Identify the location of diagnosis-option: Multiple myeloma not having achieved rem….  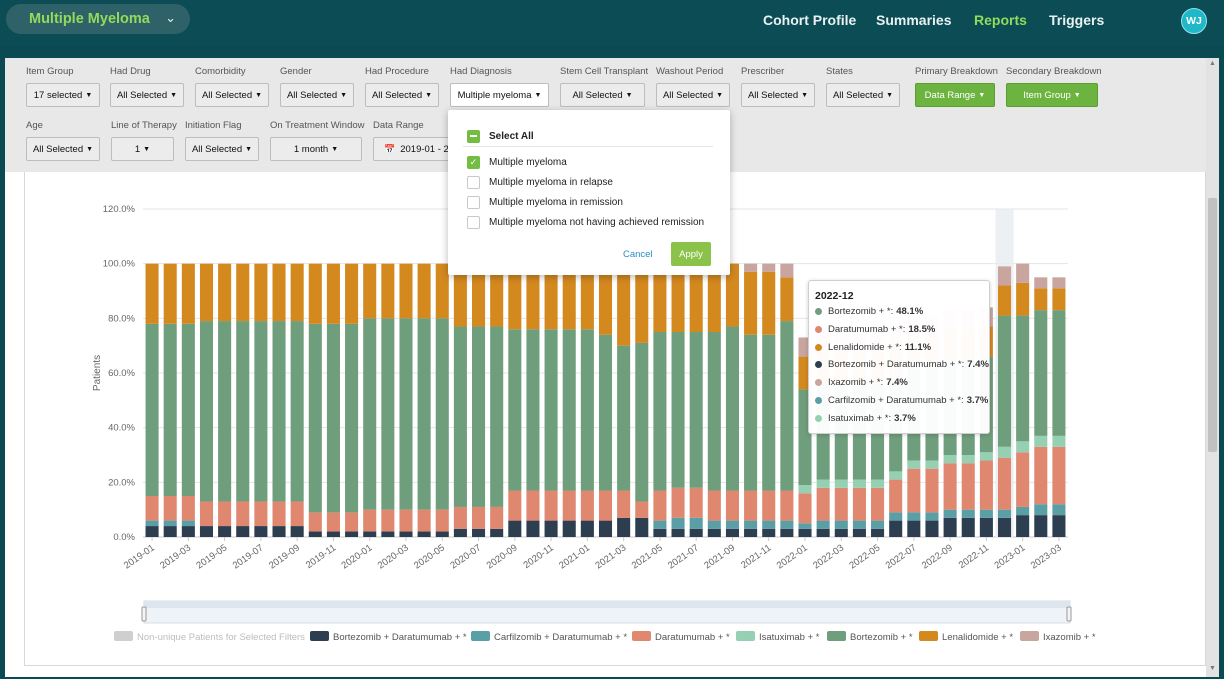
(585, 223).